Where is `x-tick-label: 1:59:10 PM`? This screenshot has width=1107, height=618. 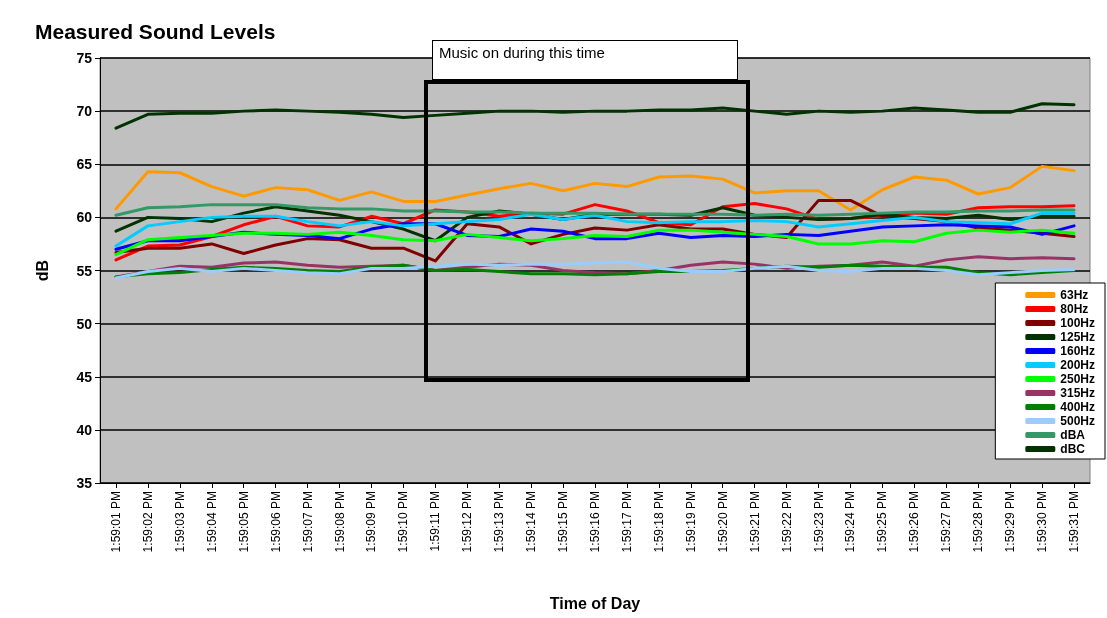
x-tick-label: 1:59:10 PM is located at coordinates (403, 522).